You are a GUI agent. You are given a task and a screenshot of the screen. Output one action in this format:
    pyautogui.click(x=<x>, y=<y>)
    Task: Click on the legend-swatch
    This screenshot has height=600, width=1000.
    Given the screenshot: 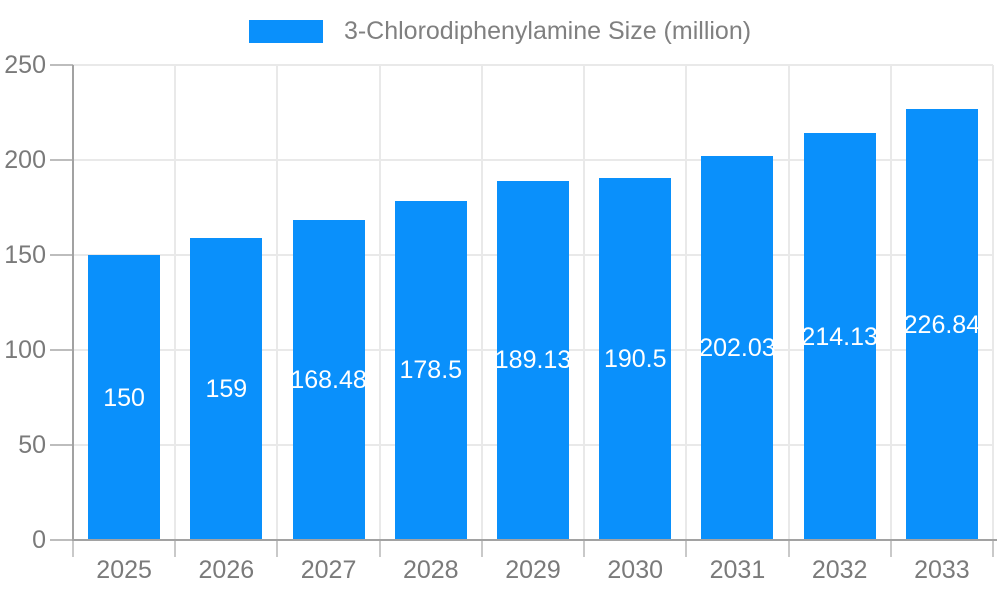 What is the action you would take?
    pyautogui.click(x=285, y=31)
    